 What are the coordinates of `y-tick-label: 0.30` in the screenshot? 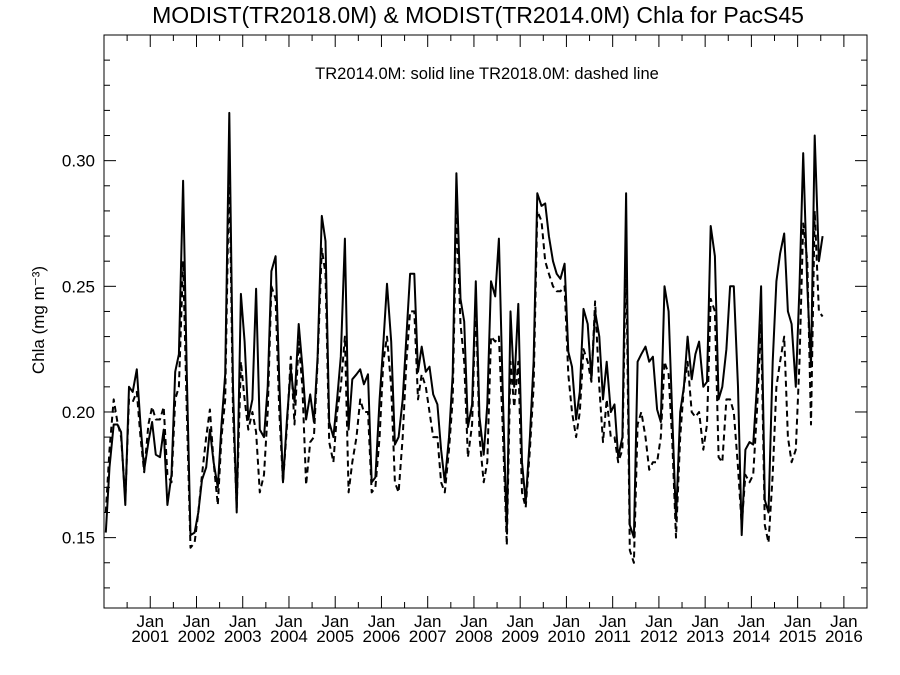 It's located at (78, 161).